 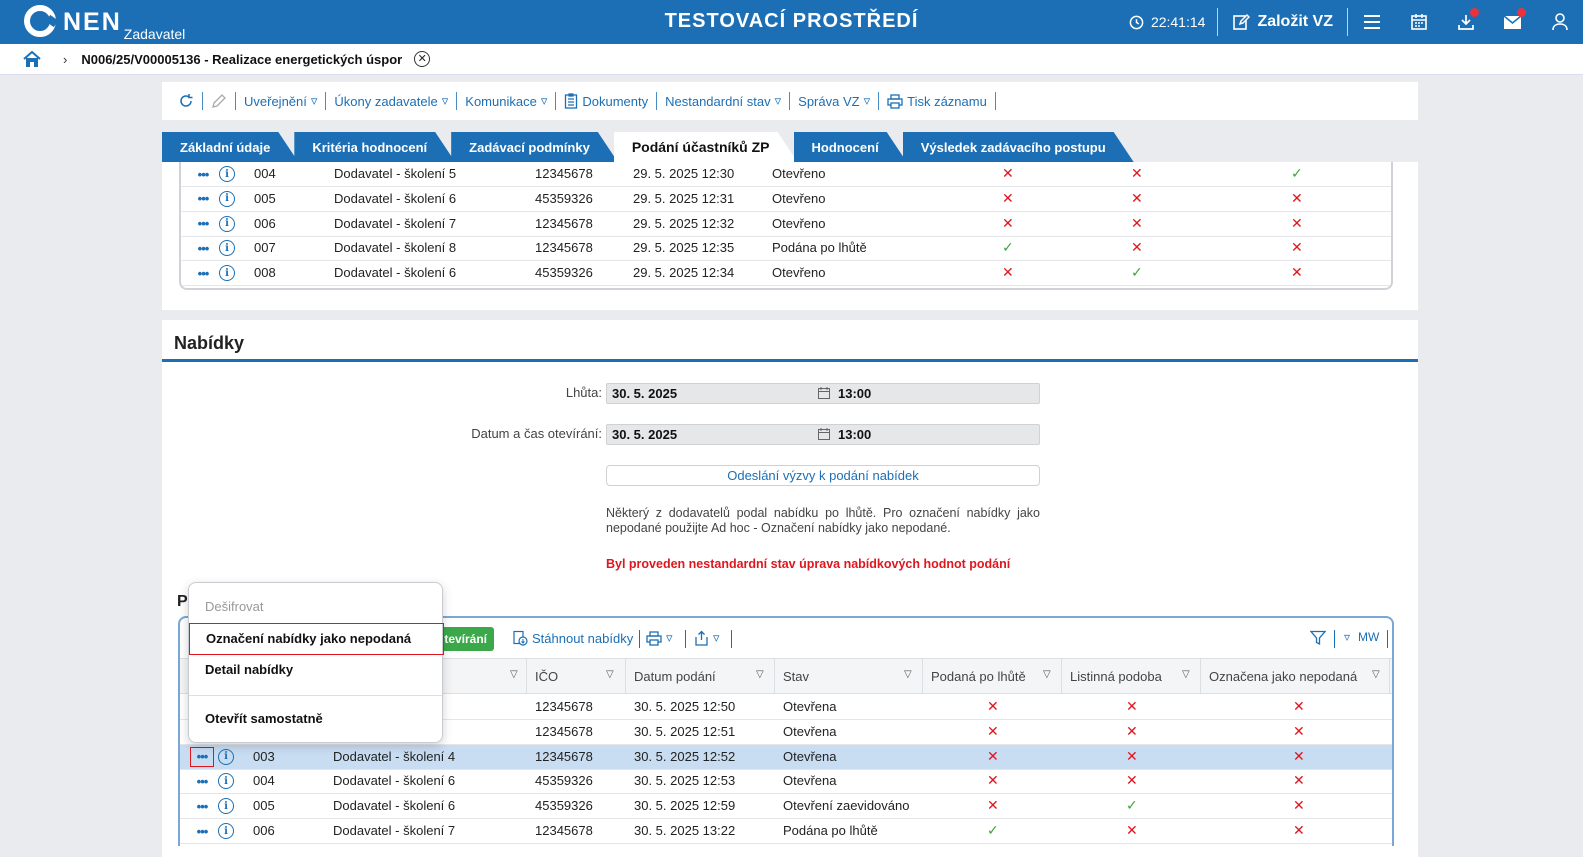 What do you see at coordinates (1283, 676) in the screenshot?
I see `col-header-nepodana: Označena jako nepodaná` at bounding box center [1283, 676].